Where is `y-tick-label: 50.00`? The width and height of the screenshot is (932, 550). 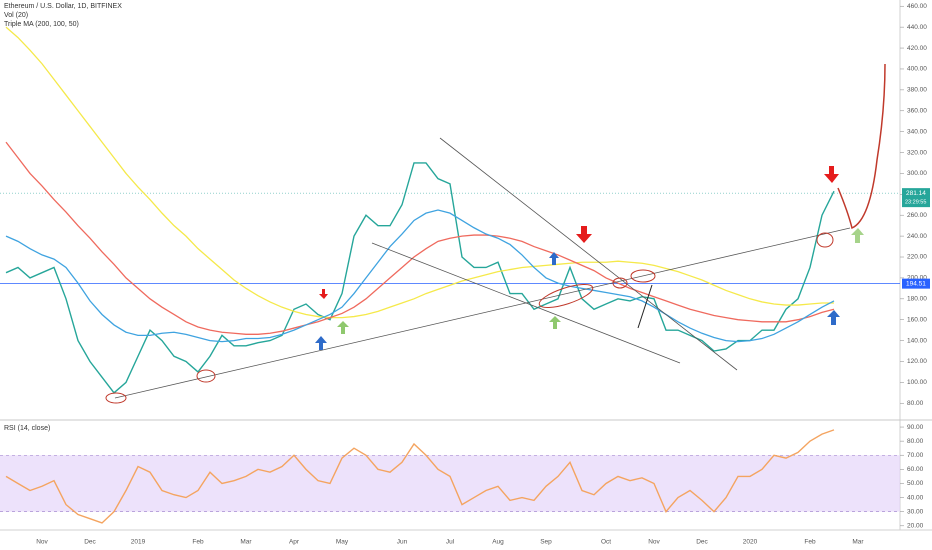 y-tick-label: 50.00 is located at coordinates (915, 483).